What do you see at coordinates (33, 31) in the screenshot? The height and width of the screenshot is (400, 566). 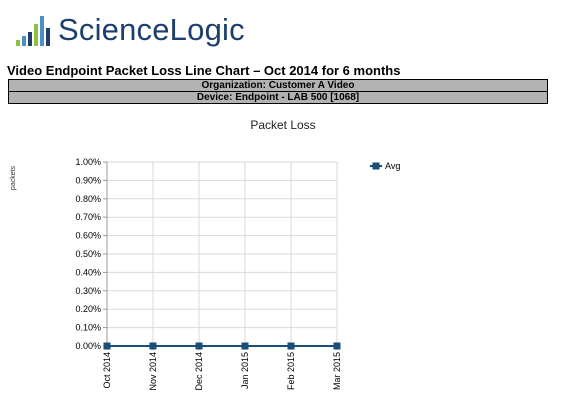 I see `logo-bars-icon` at bounding box center [33, 31].